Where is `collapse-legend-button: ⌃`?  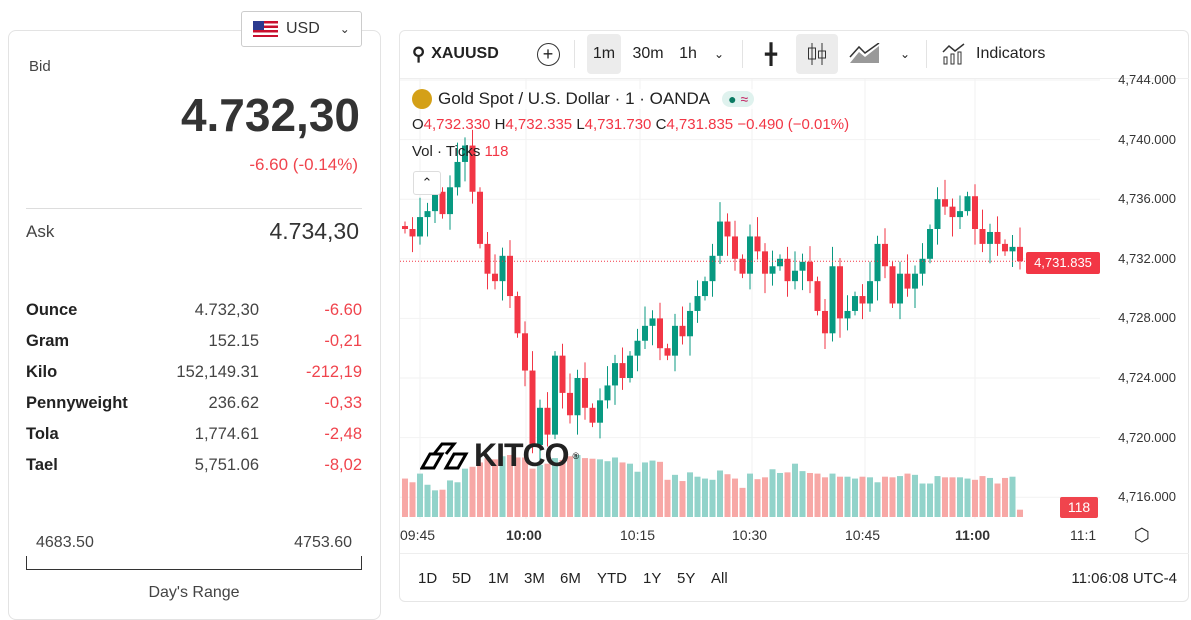
collapse-legend-button: ⌃ is located at coordinates (427, 183).